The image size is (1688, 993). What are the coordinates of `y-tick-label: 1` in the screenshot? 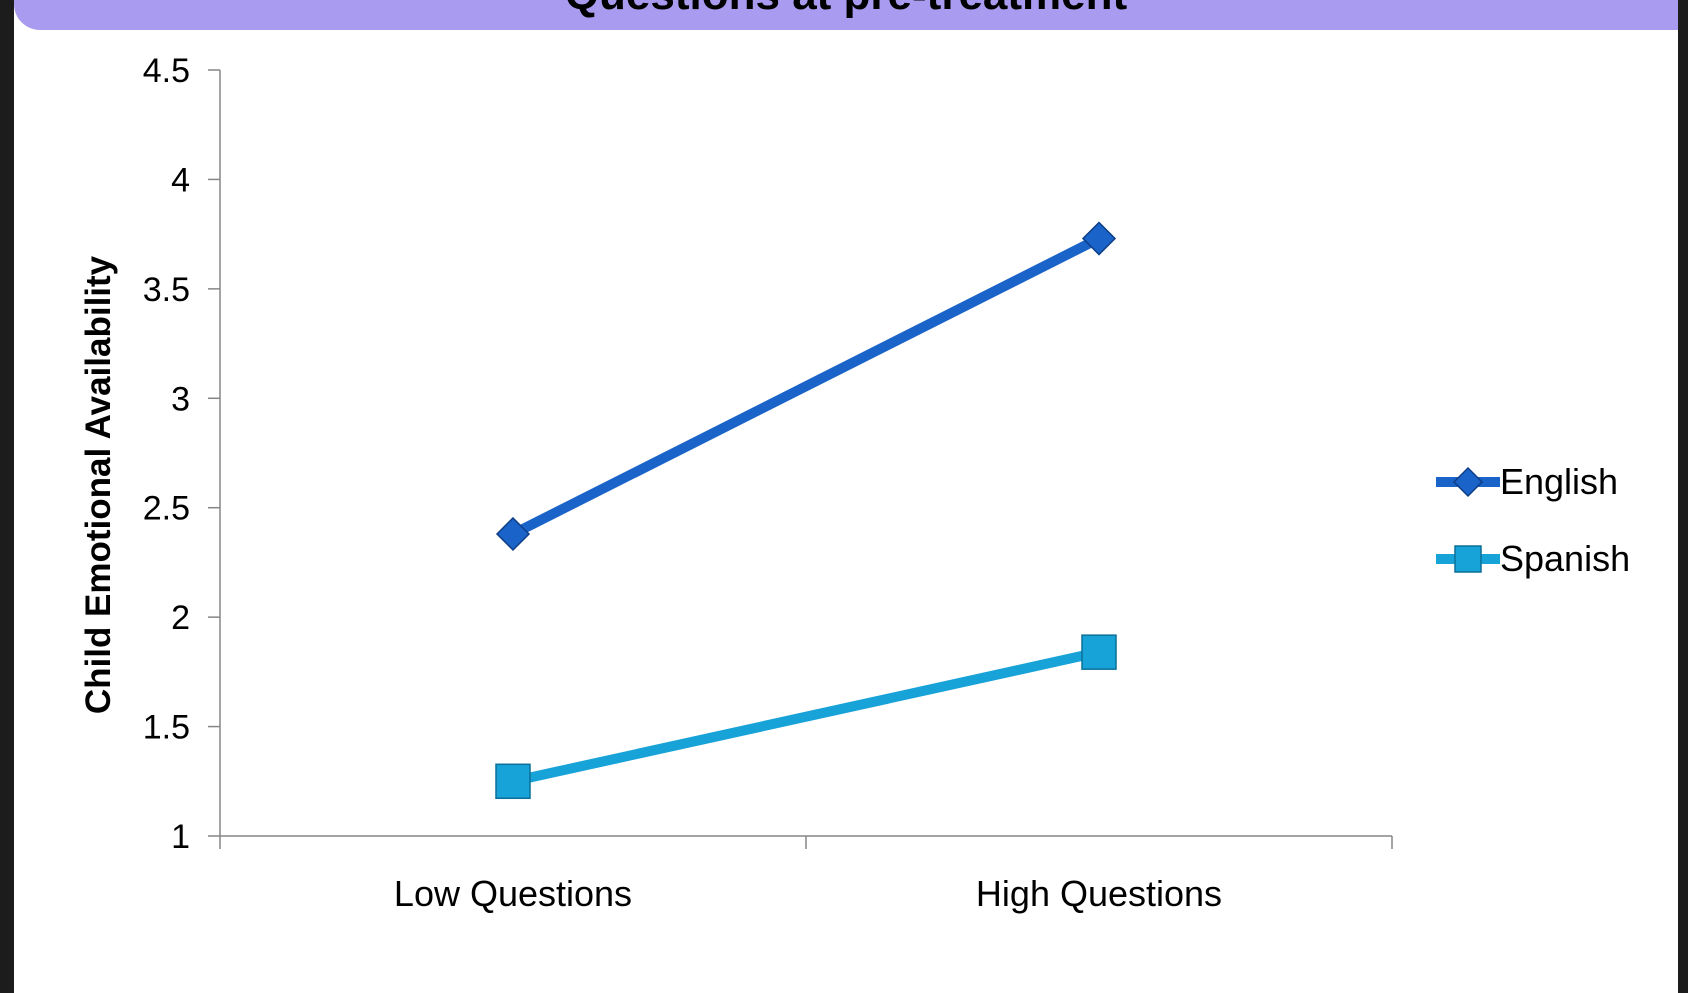 It's located at (180, 837).